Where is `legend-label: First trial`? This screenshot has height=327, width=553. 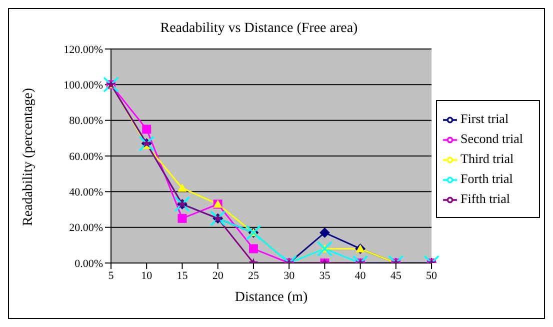 legend-label: First trial is located at coordinates (484, 118).